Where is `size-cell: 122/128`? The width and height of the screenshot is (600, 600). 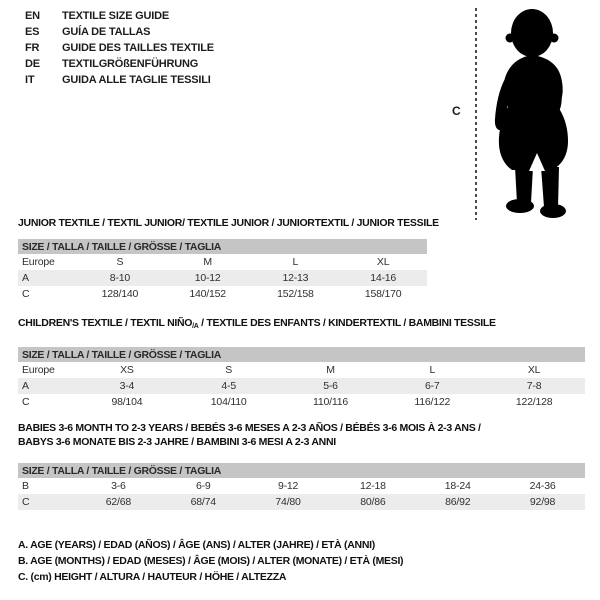 size-cell: 122/128 is located at coordinates (534, 402).